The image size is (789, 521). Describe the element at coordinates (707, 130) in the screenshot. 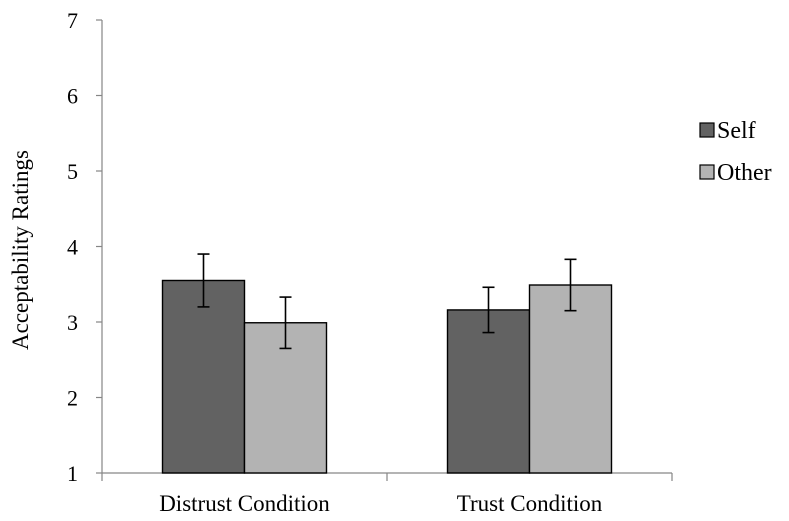

I see `legend-swatch-self` at that location.